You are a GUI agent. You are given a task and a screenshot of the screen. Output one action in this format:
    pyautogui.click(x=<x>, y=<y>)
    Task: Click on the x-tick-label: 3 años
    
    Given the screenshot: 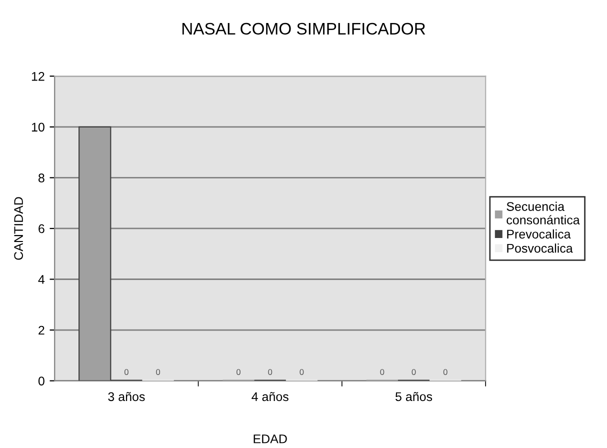 What is the action you would take?
    pyautogui.click(x=126, y=397)
    